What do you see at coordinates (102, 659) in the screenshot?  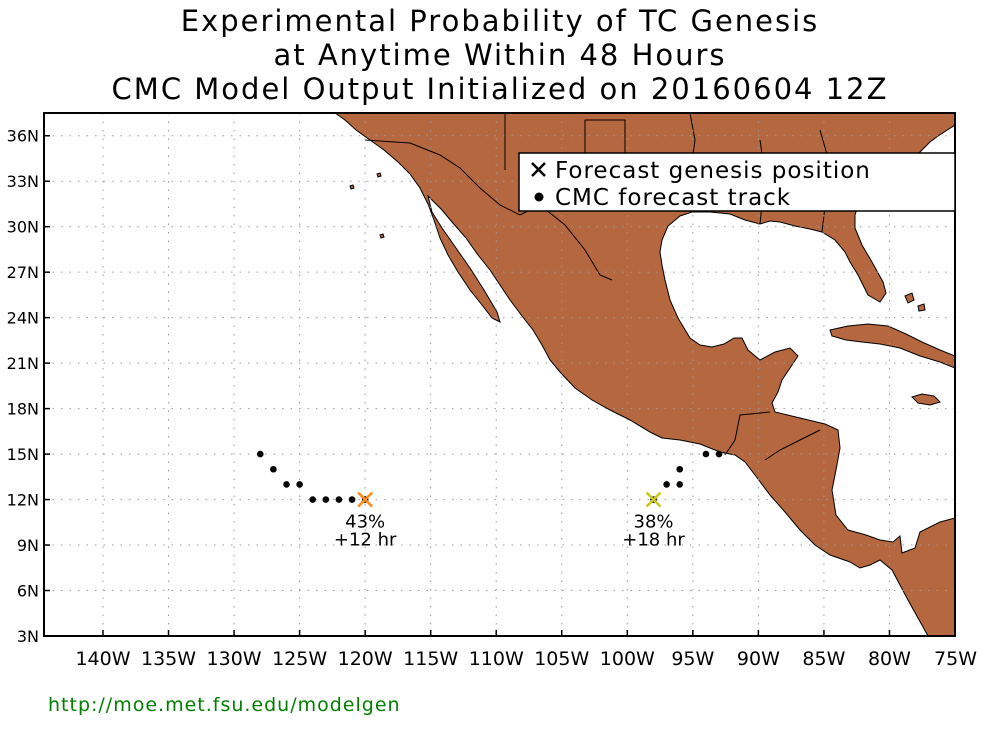 I see `lon-tick-label: 140W` at bounding box center [102, 659].